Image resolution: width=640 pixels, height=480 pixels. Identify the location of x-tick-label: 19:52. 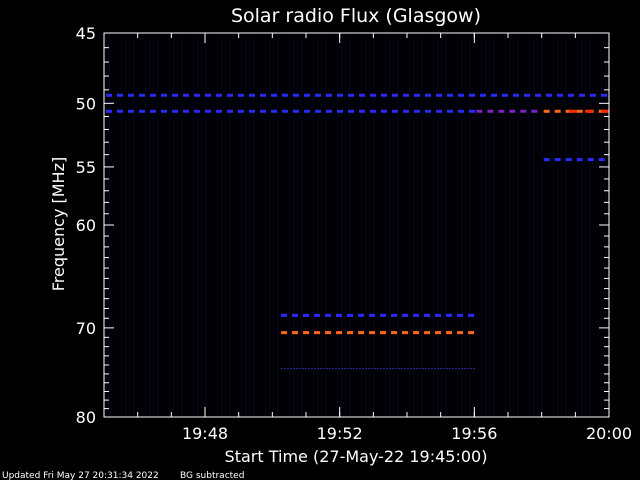
(340, 433).